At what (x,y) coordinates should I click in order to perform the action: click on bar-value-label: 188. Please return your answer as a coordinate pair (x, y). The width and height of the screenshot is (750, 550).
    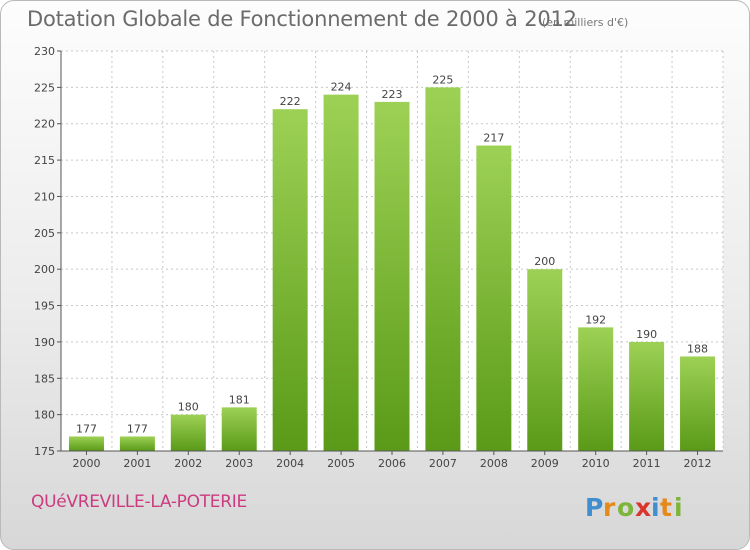
    Looking at the image, I should click on (697, 348).